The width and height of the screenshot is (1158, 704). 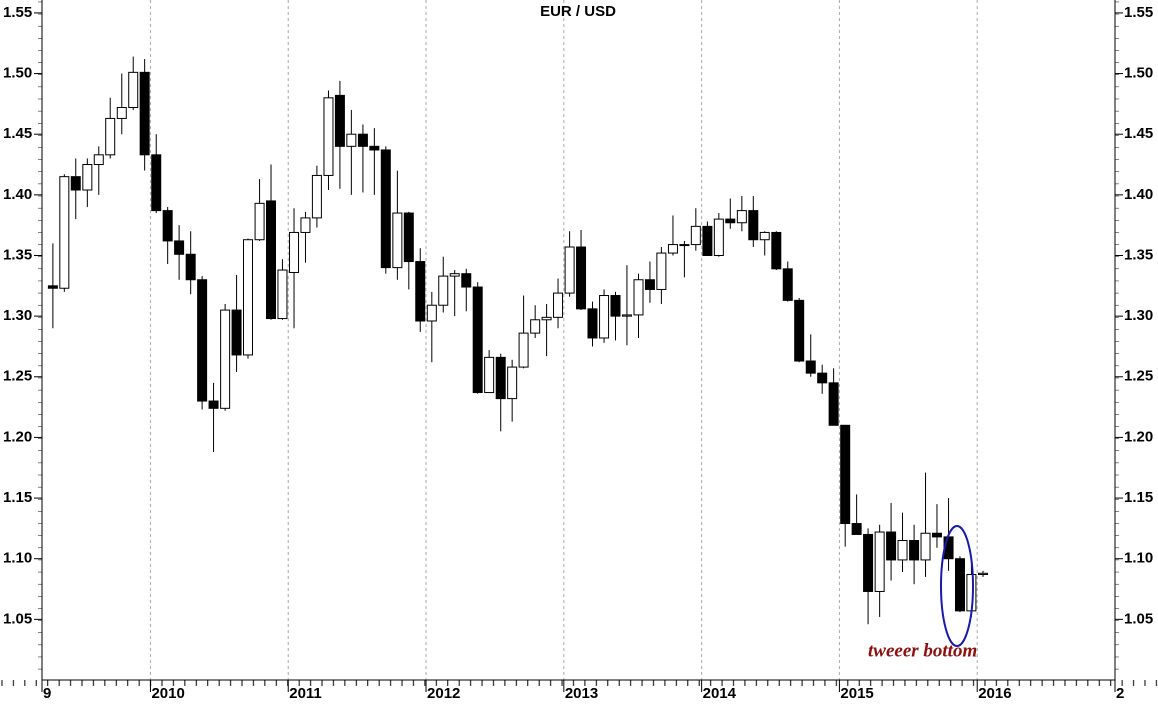 I want to click on y2-tick-label: 1.50, so click(x=1138, y=73).